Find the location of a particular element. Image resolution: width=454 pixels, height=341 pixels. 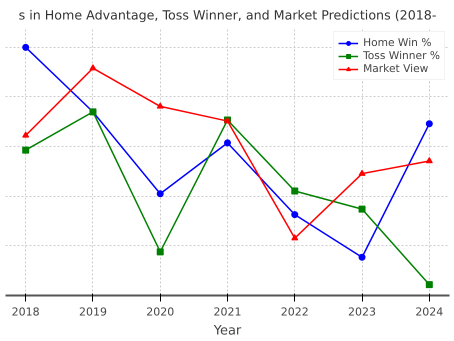

x-tick-label: 2024 is located at coordinates (429, 312).